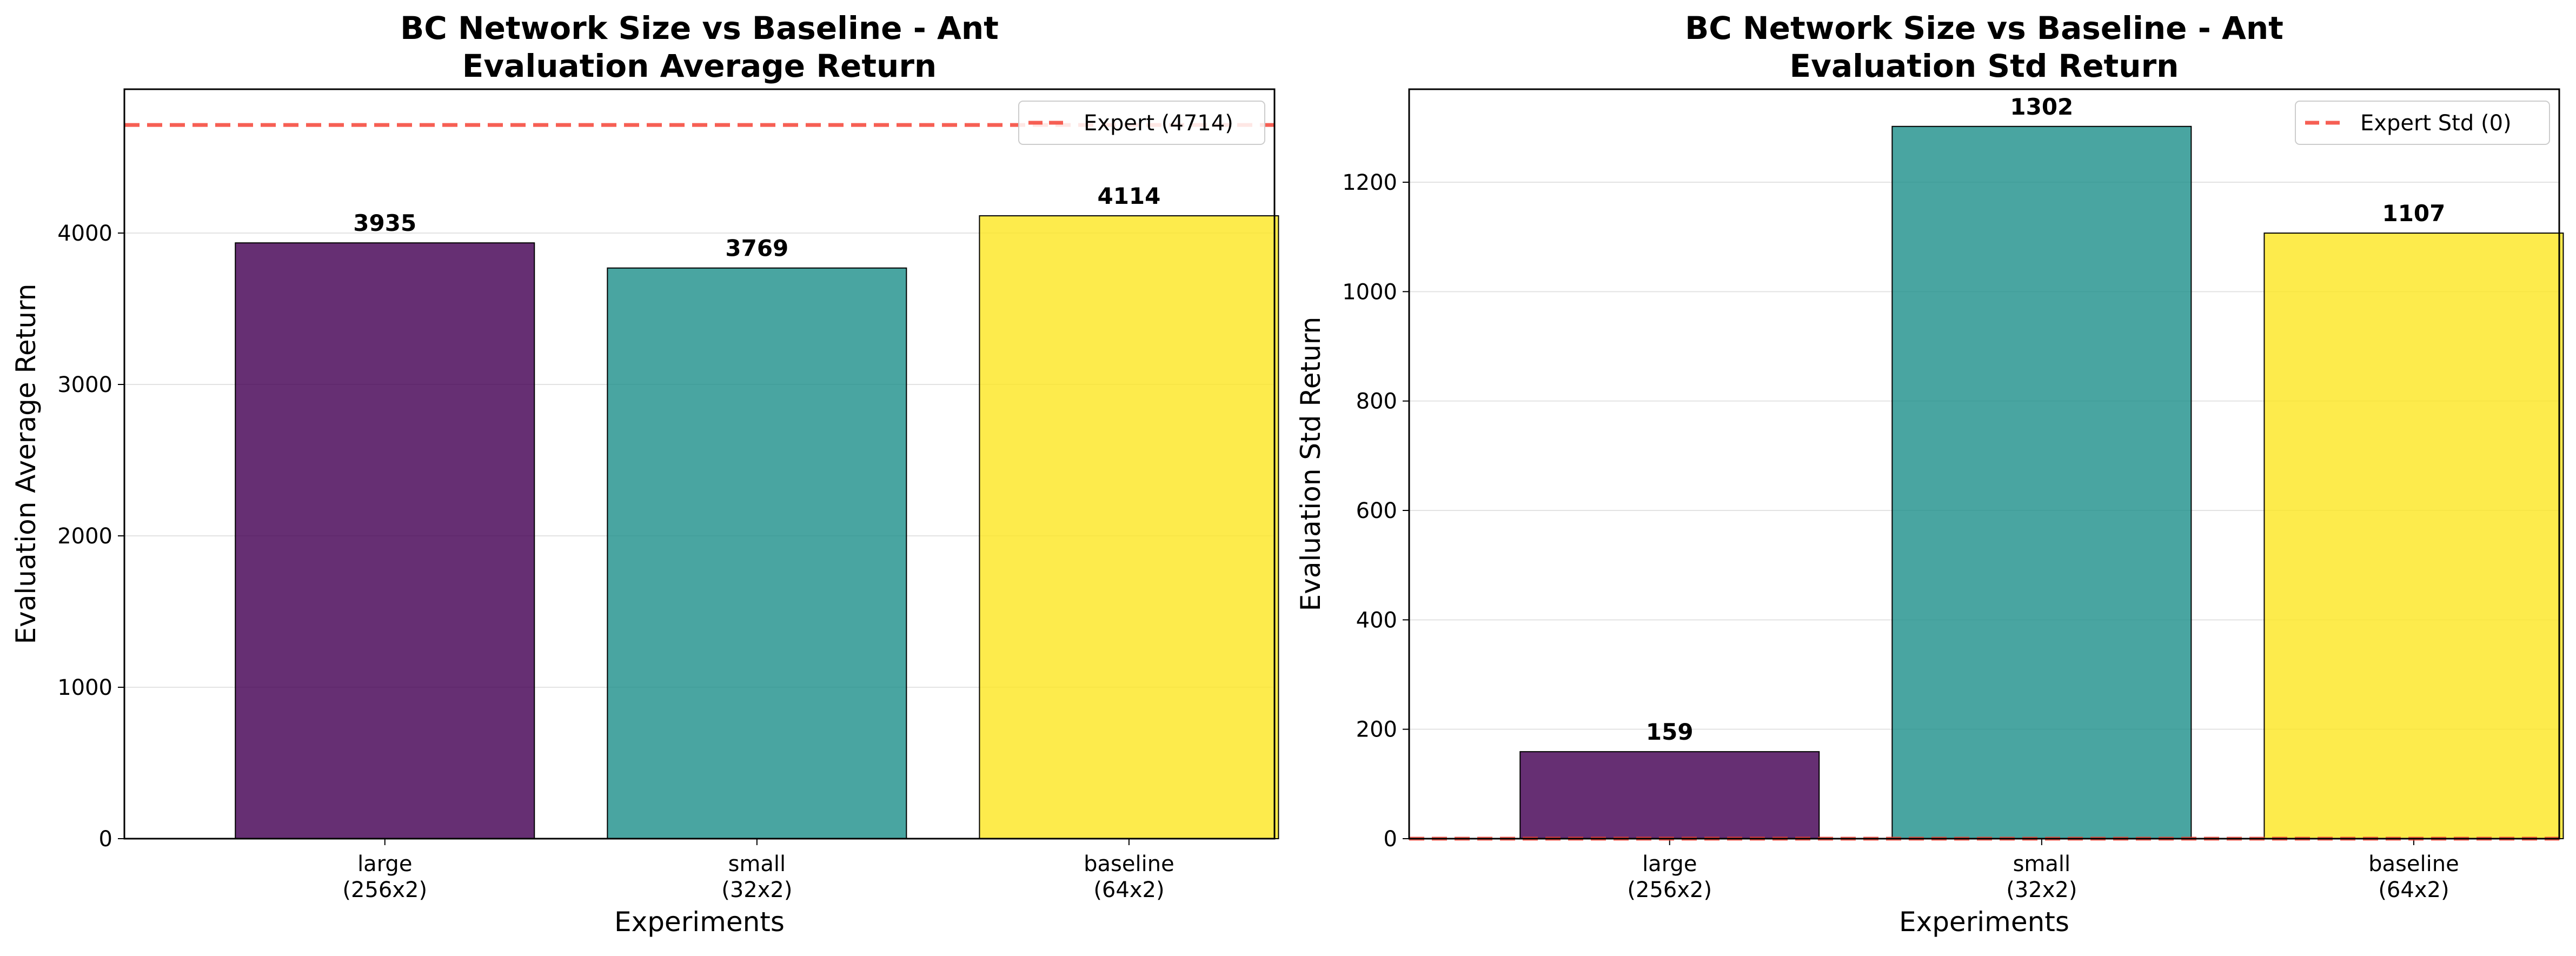 This screenshot has height=956, width=2576. What do you see at coordinates (699, 66) in the screenshot?
I see `chart-title: Evaluation Average Return` at bounding box center [699, 66].